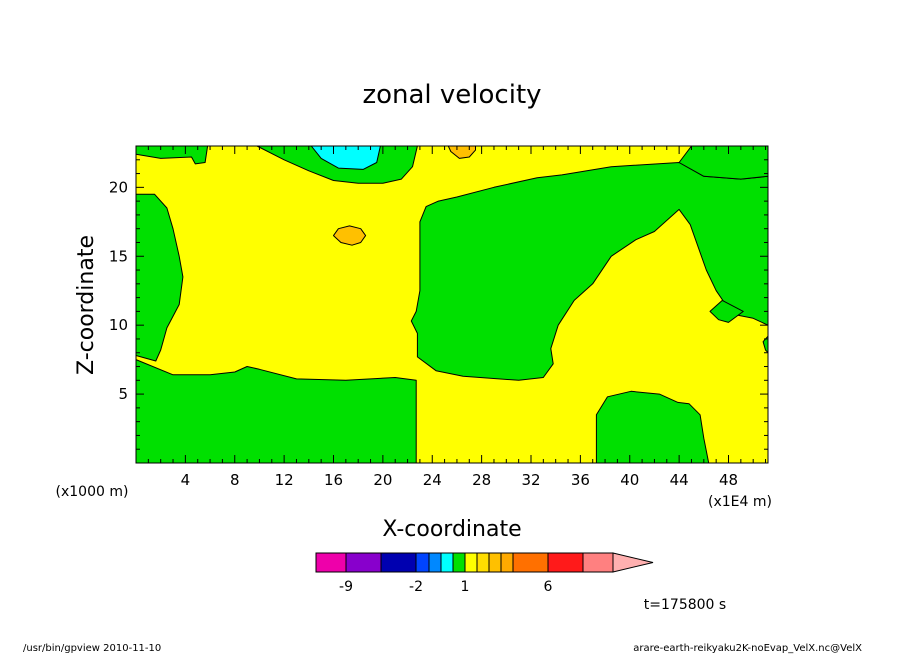  Describe the element at coordinates (728, 480) in the screenshot. I see `x-tick-label: 48` at that location.